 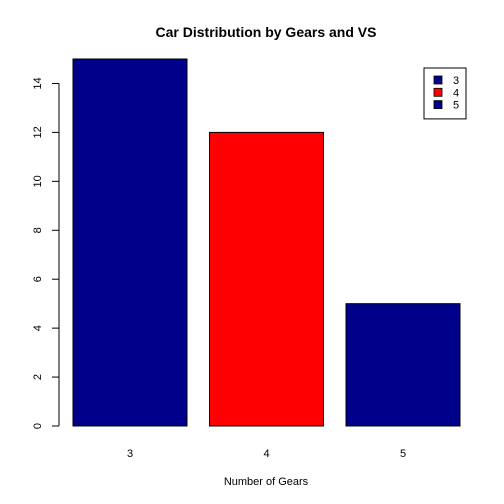 I want to click on y-tick-label-8: 8, so click(x=38, y=230).